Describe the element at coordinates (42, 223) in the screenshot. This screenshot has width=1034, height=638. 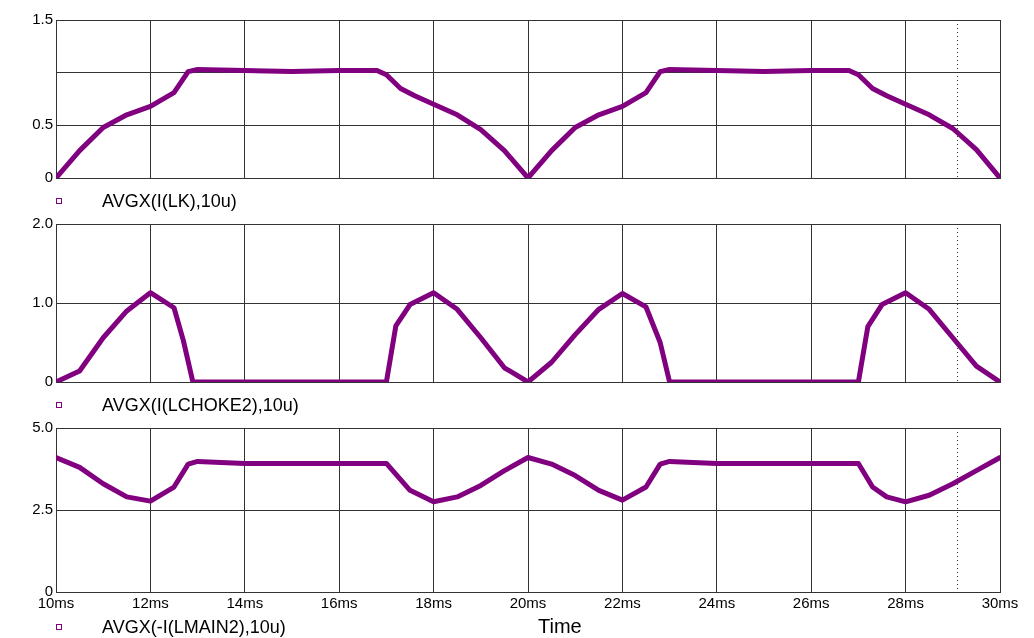
I see `y-tick-label: 2.0` at that location.